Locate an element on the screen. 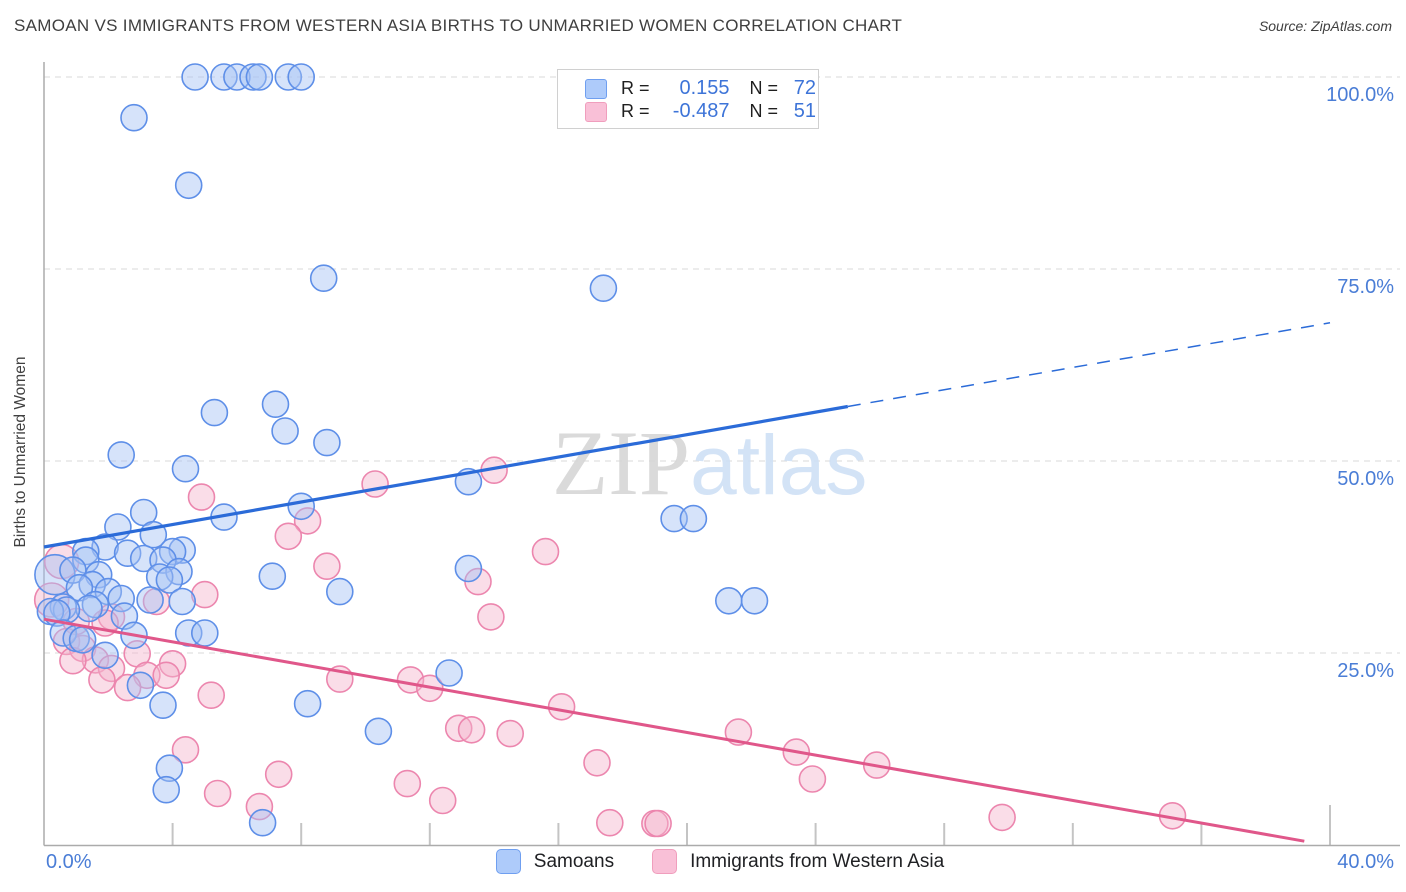 The height and width of the screenshot is (892, 1406). legend-item-samoans: Samoans is located at coordinates (555, 861).